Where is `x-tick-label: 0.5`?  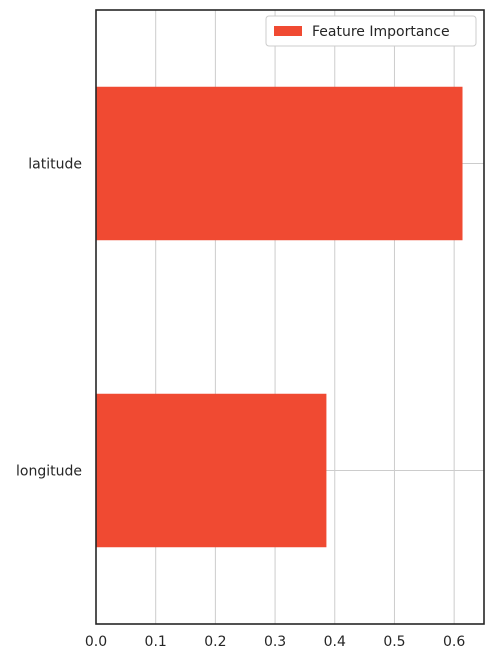
x-tick-label: 0.5 is located at coordinates (394, 642).